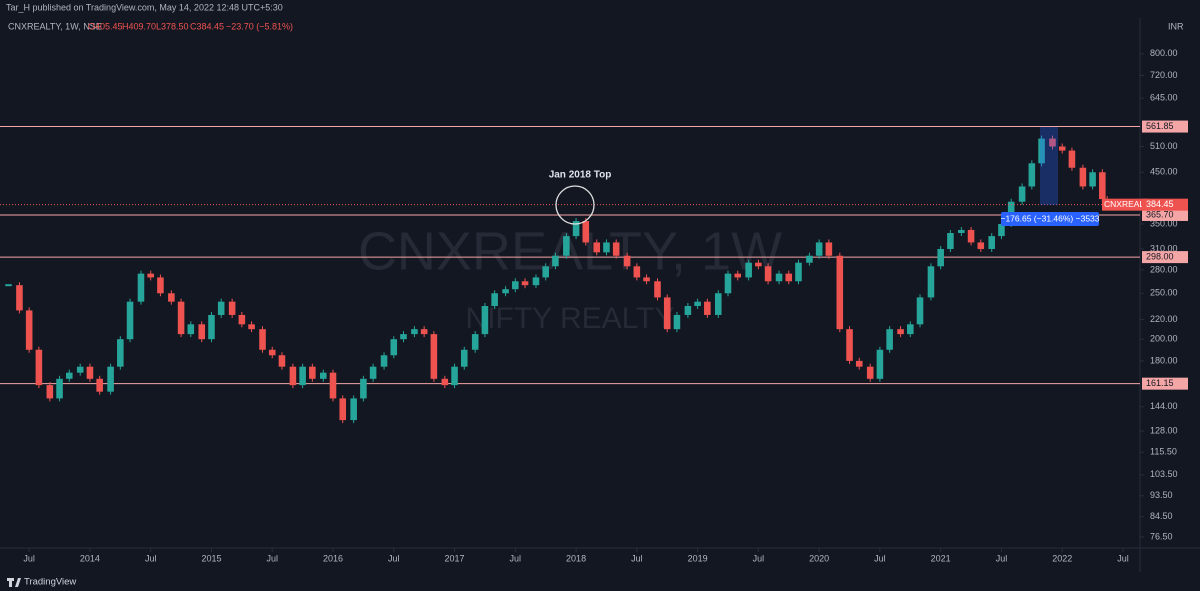 This screenshot has width=1200, height=591. What do you see at coordinates (575, 205) in the screenshot?
I see `top-circle` at bounding box center [575, 205].